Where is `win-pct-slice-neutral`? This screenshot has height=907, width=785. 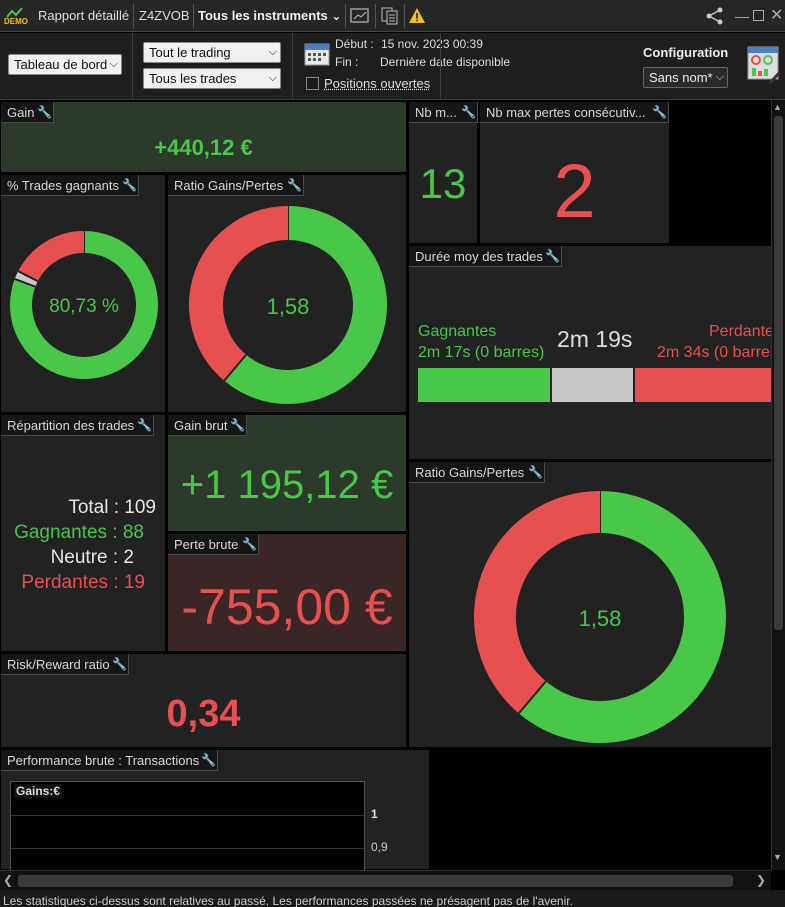 win-pct-slice-neutral is located at coordinates (26, 279).